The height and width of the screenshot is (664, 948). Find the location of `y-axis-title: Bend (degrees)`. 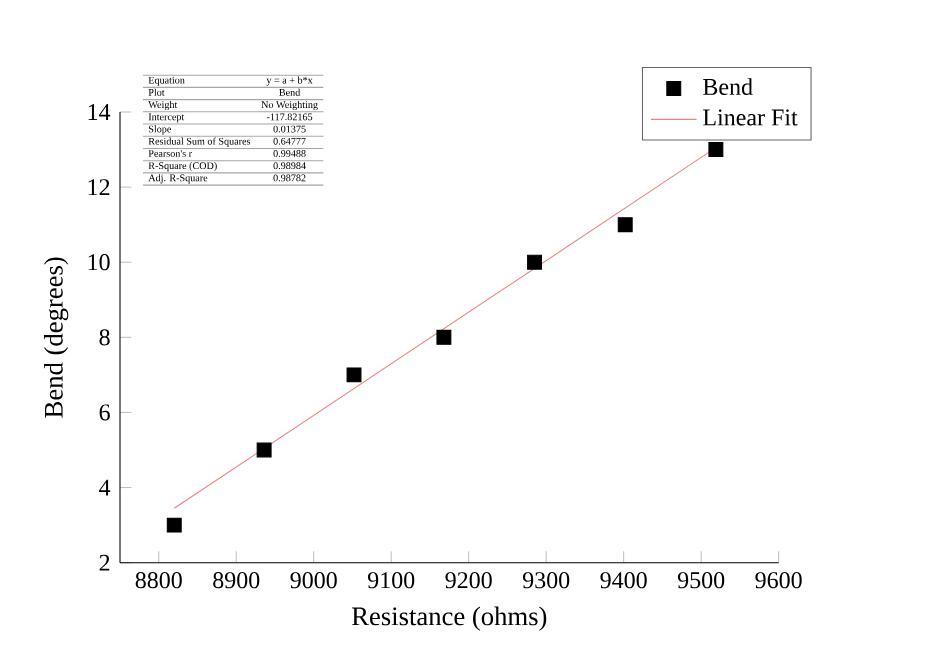

y-axis-title: Bend (degrees) is located at coordinates (56, 337).